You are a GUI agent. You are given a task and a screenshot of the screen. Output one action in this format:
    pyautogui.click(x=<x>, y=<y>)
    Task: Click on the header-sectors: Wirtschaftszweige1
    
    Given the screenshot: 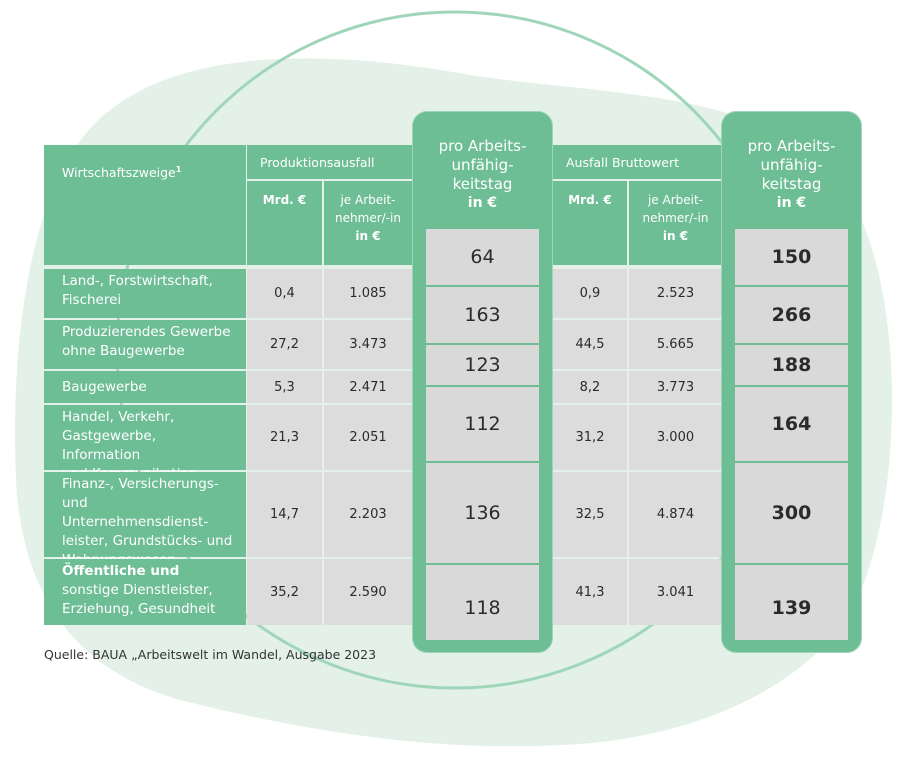 What is the action you would take?
    pyautogui.click(x=145, y=205)
    